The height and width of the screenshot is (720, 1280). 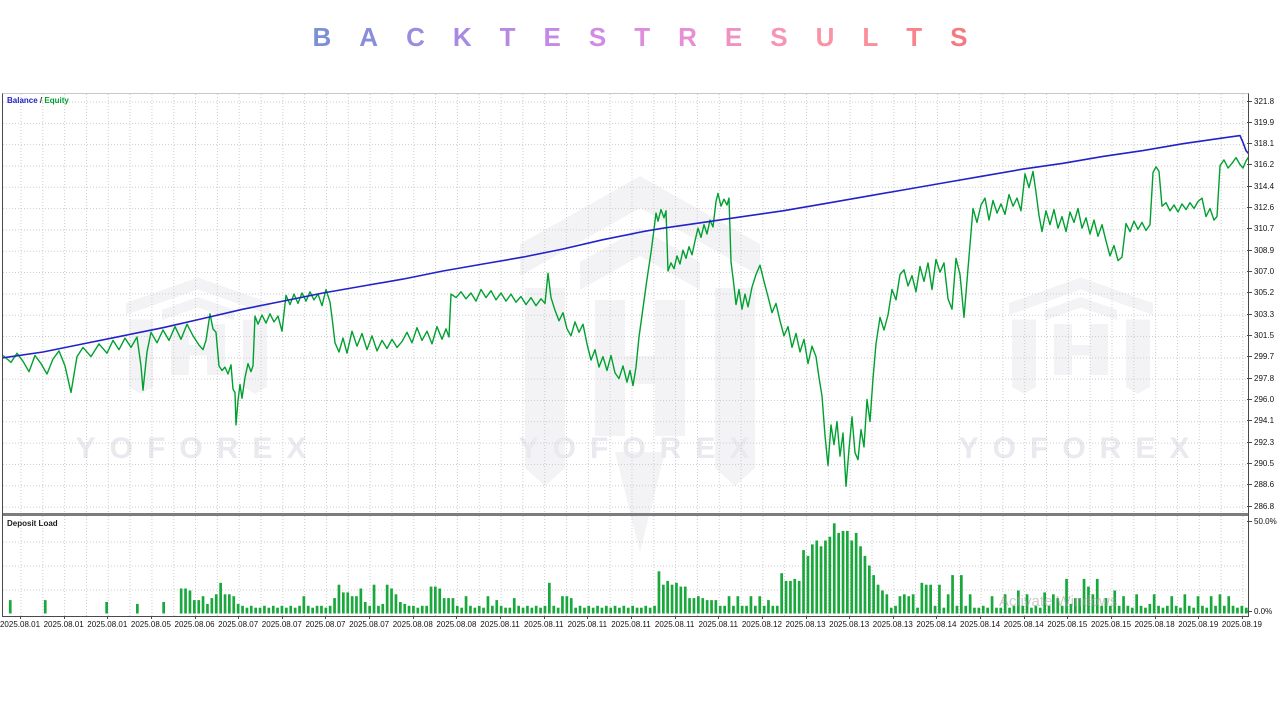 I want to click on x-axis-label: 2025.08.15, so click(x=1111, y=624).